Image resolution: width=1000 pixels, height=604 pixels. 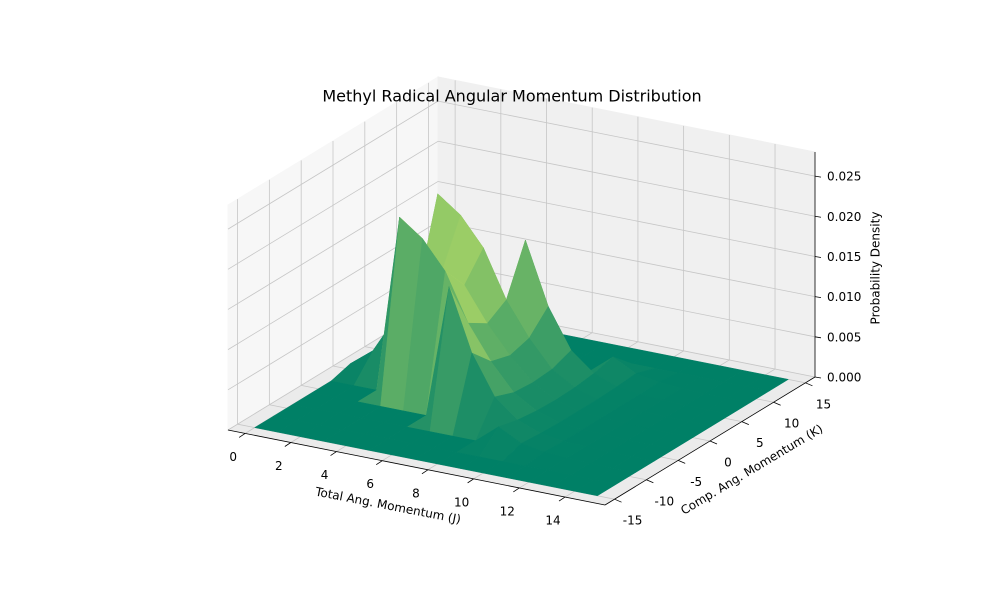 What do you see at coordinates (844, 378) in the screenshot?
I see `z-tick-label: 0.000` at bounding box center [844, 378].